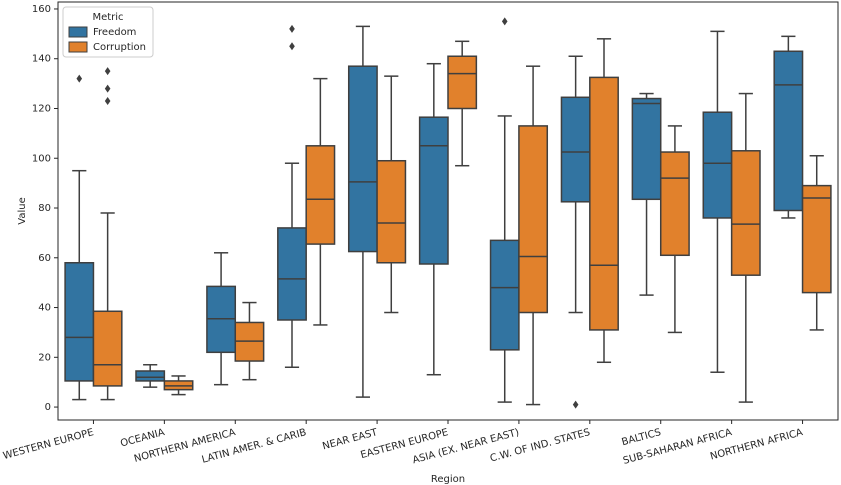 Image resolution: width=841 pixels, height=485 pixels. I want to click on legend-label: Corruption, so click(119, 47).